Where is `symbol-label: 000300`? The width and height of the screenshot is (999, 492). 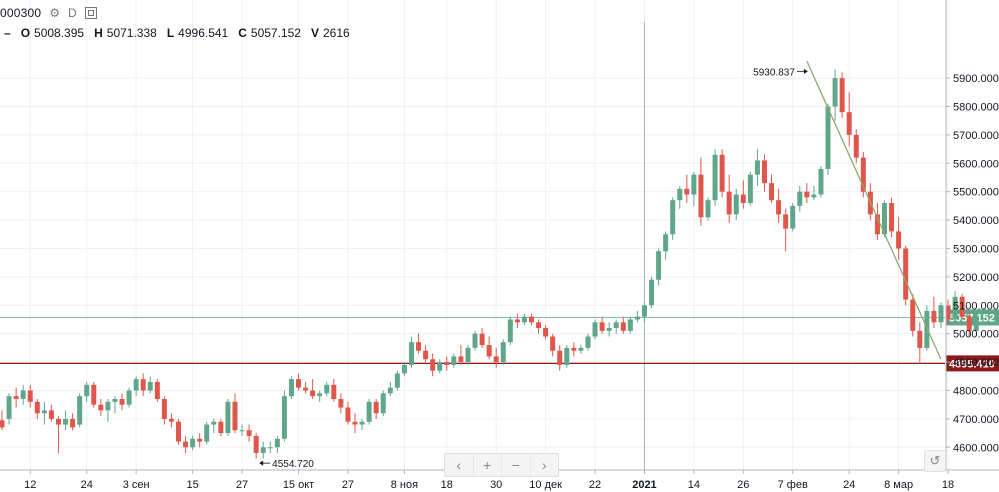 symbol-label: 000300 is located at coordinates (21, 13).